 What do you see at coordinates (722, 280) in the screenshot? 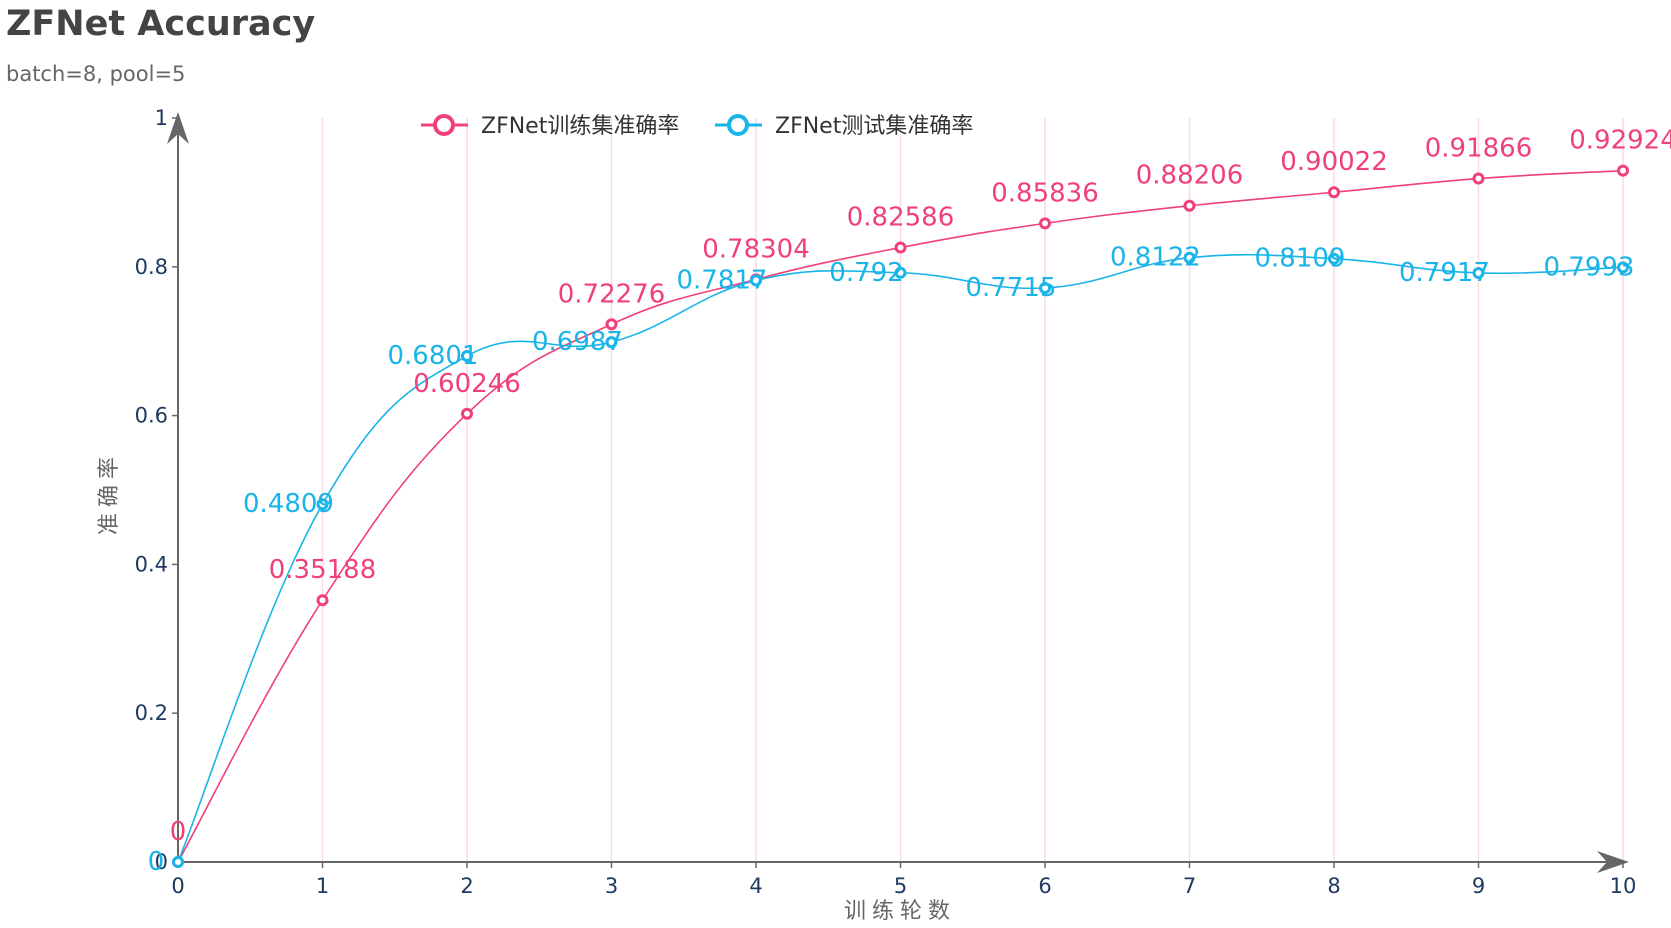
I see `data-label: 0.7817` at bounding box center [722, 280].